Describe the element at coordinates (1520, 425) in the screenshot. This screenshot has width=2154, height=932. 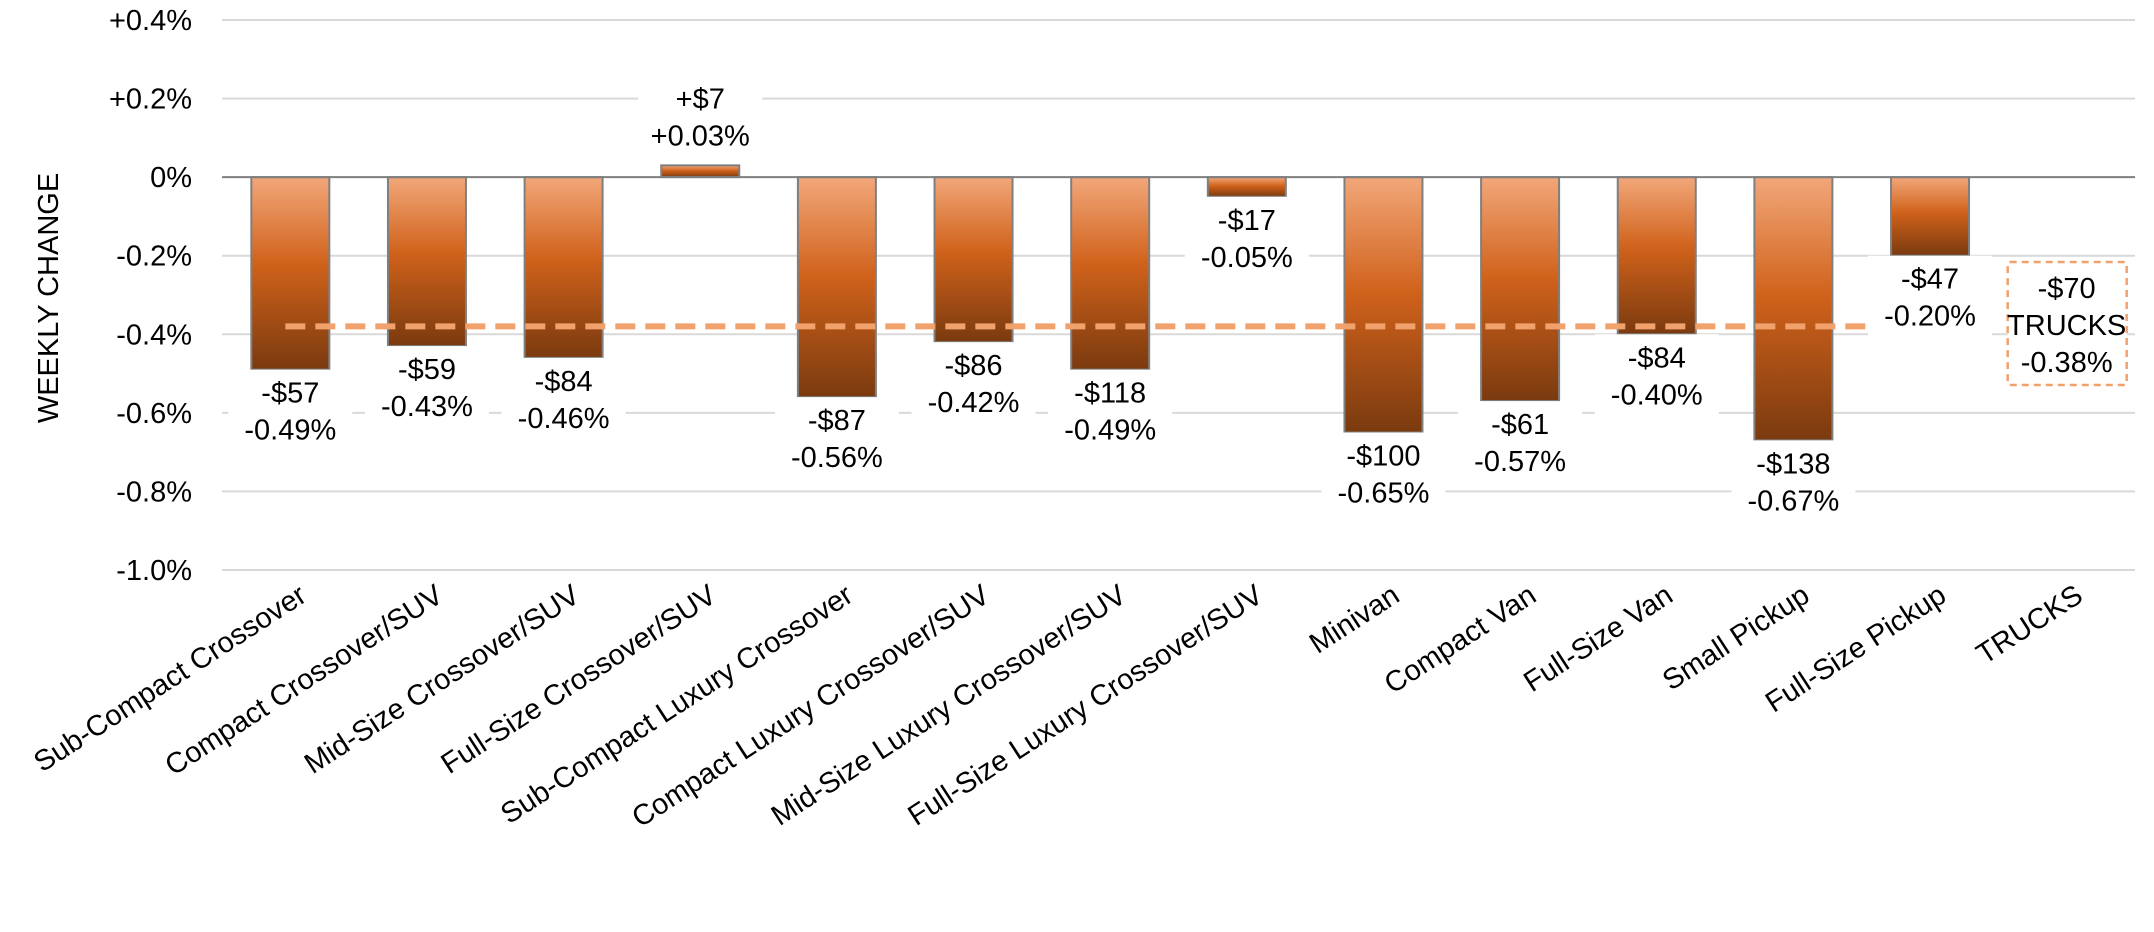
I see `data-label-text: -$61` at that location.